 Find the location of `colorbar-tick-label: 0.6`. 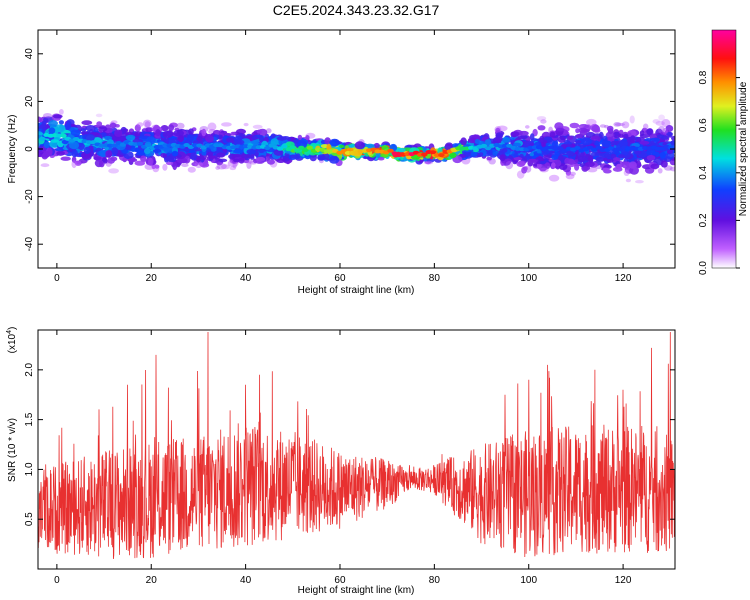

colorbar-tick-label: 0.6 is located at coordinates (703, 125).